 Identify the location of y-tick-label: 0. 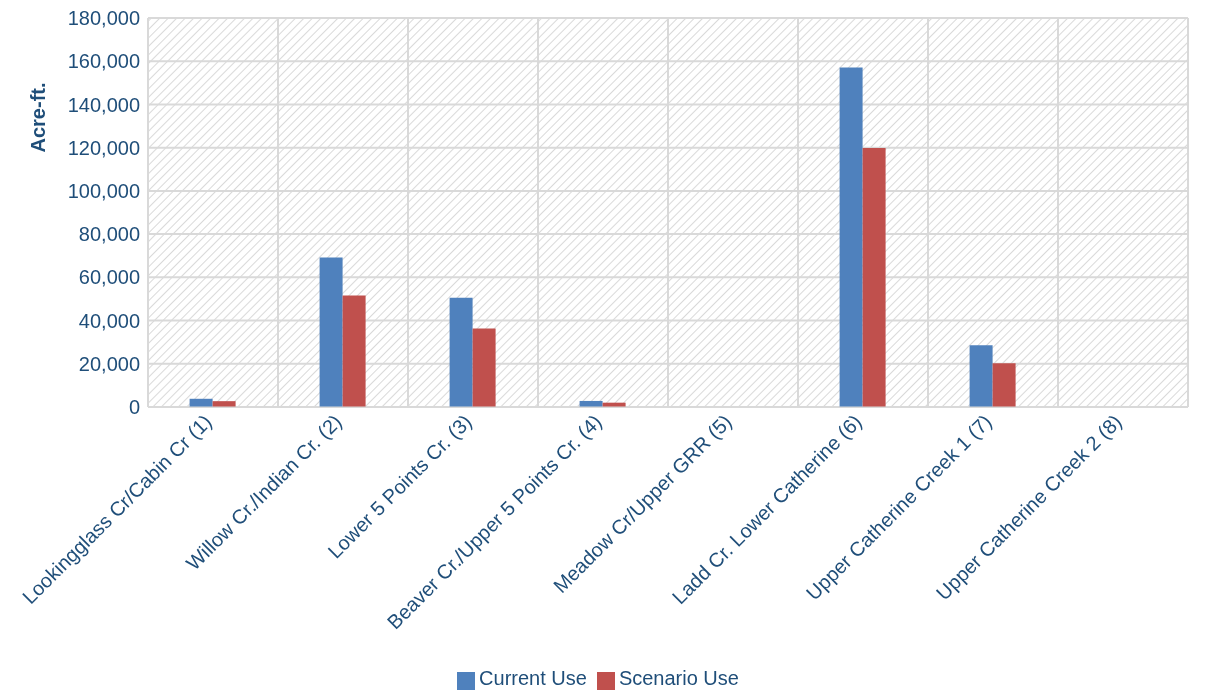
(134, 407).